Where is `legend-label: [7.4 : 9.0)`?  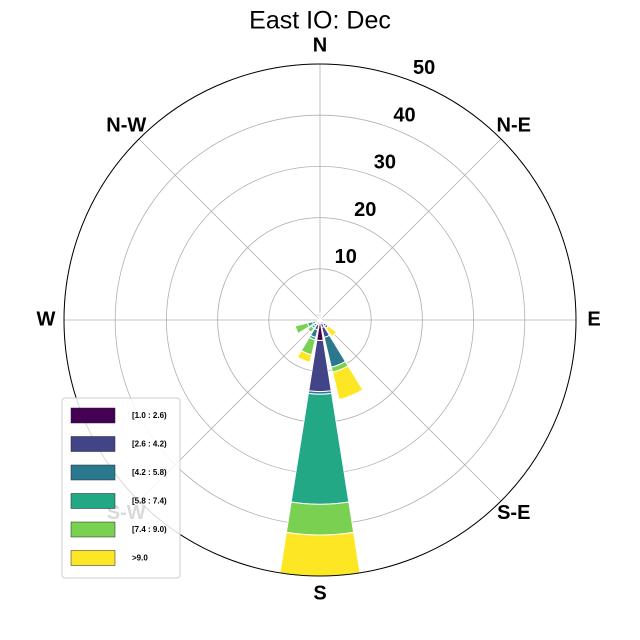
legend-label: [7.4 : 9.0) is located at coordinates (149, 529).